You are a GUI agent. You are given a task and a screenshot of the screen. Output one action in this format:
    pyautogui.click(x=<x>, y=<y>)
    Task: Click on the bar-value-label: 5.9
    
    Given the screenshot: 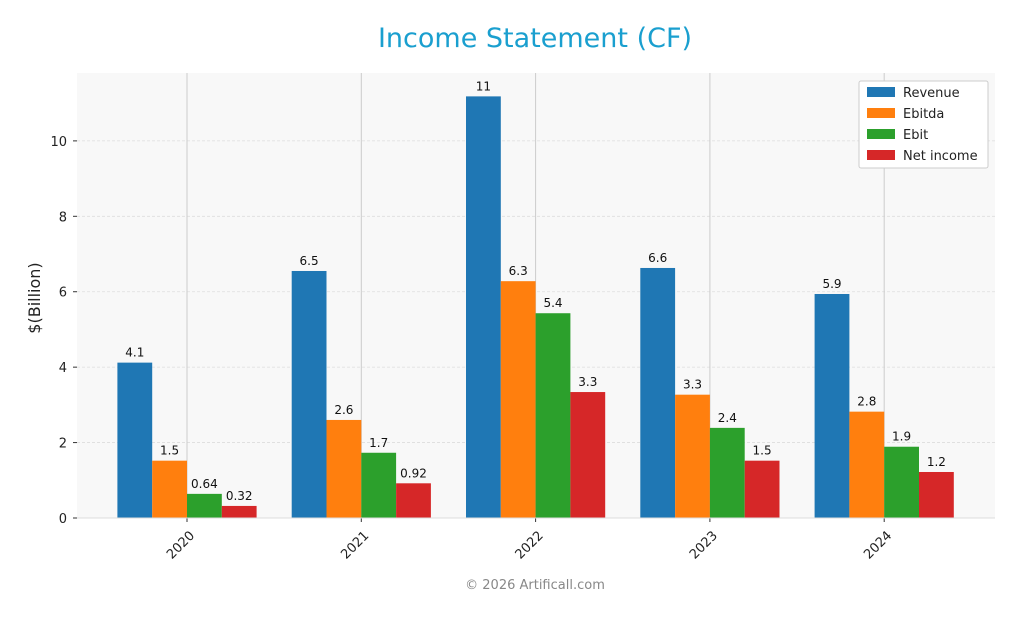 What is the action you would take?
    pyautogui.click(x=831, y=284)
    